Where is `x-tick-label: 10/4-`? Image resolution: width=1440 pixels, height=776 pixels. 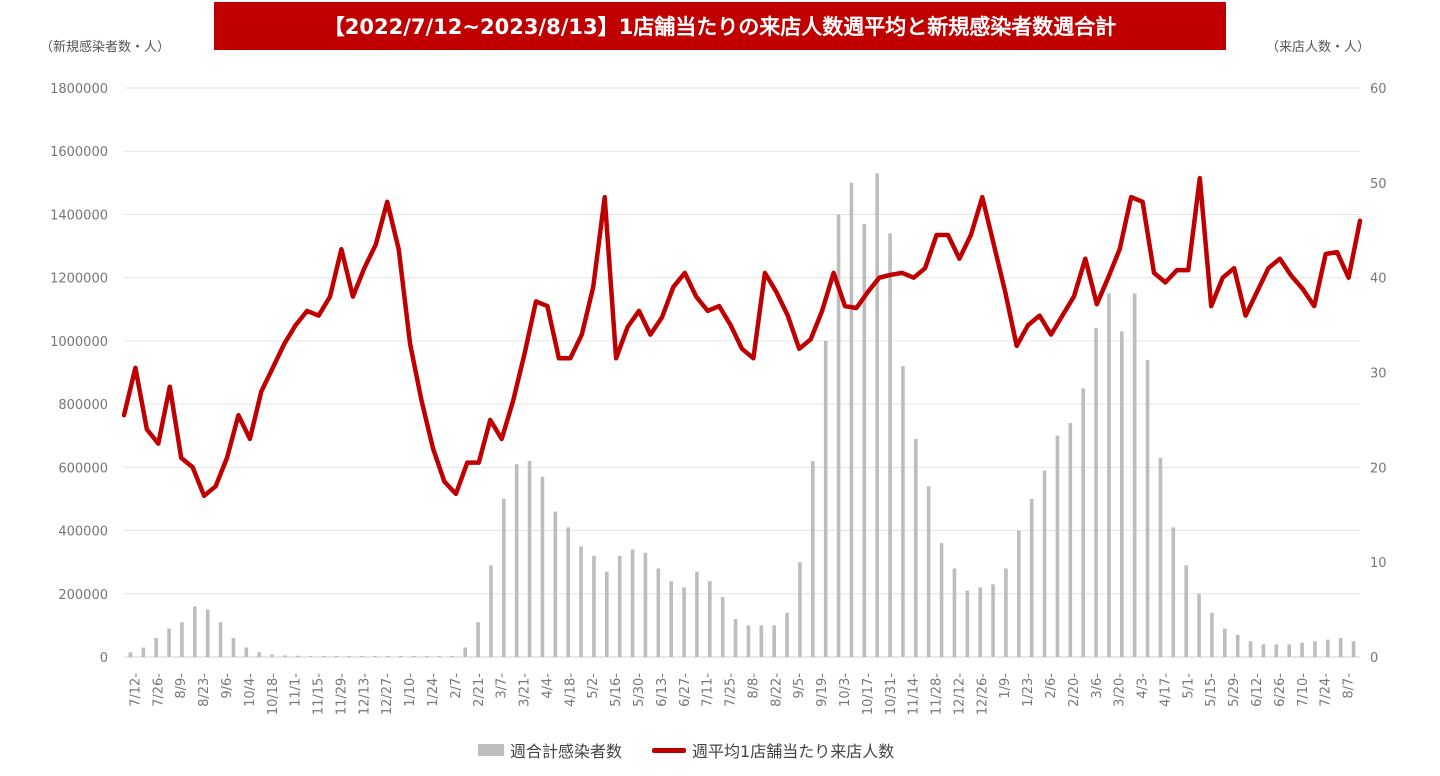
x-tick-label: 10/4- is located at coordinates (250, 690).